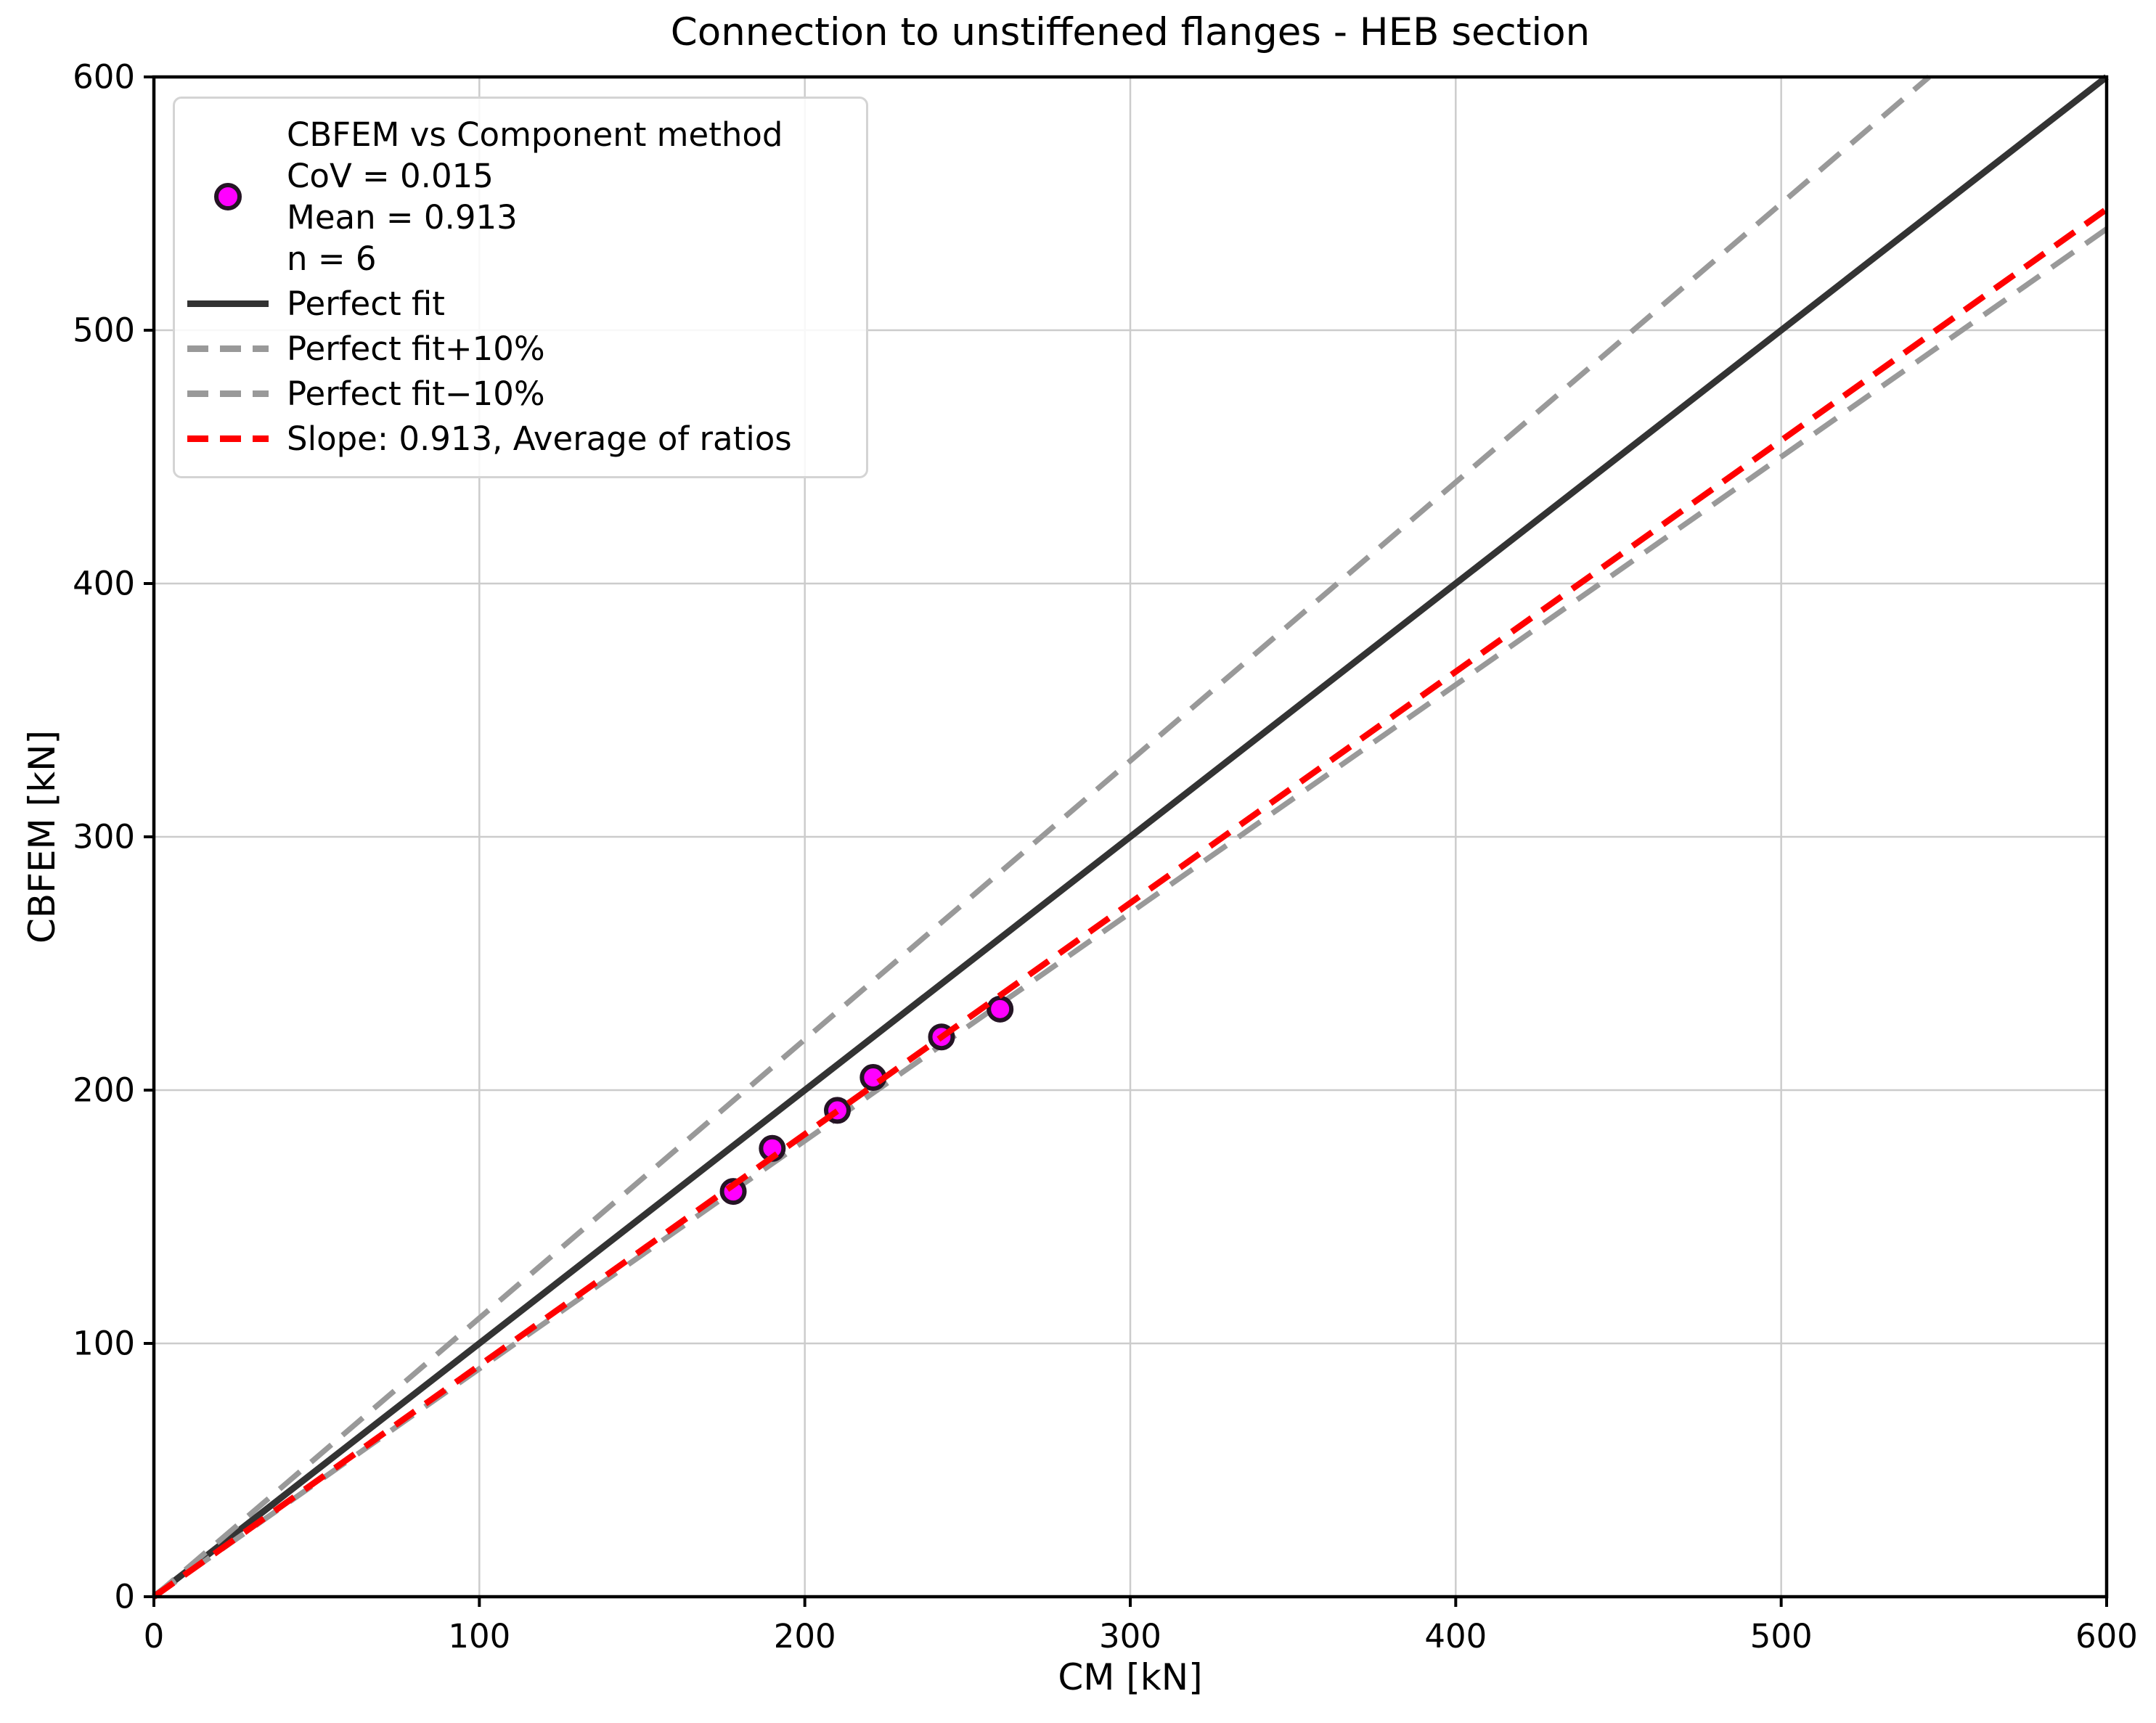 The image size is (2156, 1723). I want to click on solid-line-icon, so click(228, 303).